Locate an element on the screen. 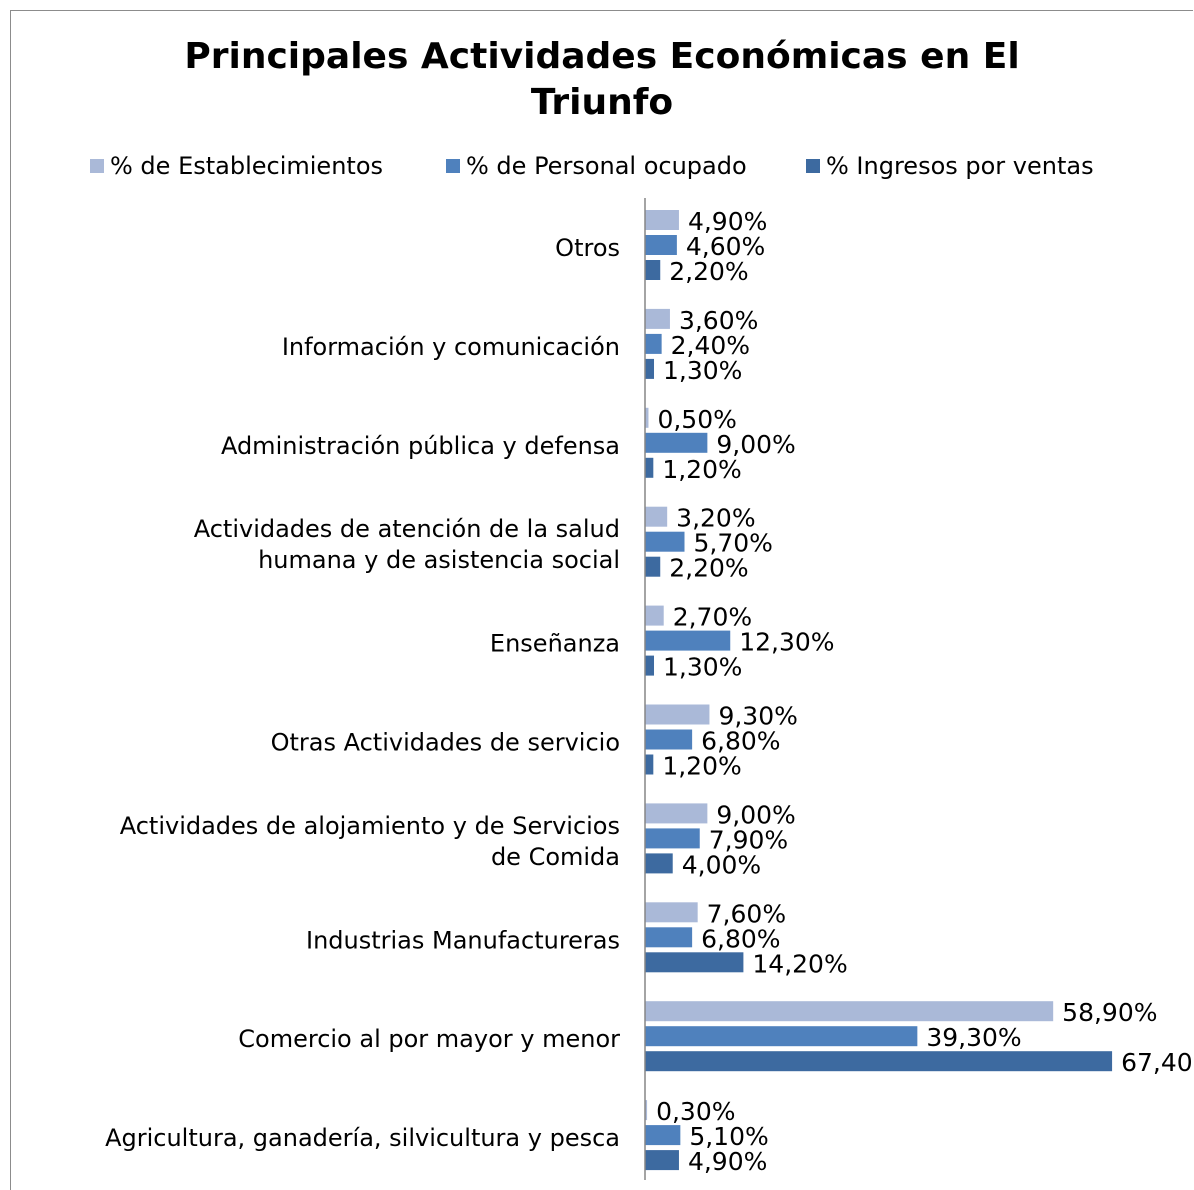 The image size is (1194, 1190). legend-item-ingresos-ventas: % Ingresos por ventas is located at coordinates (950, 166).